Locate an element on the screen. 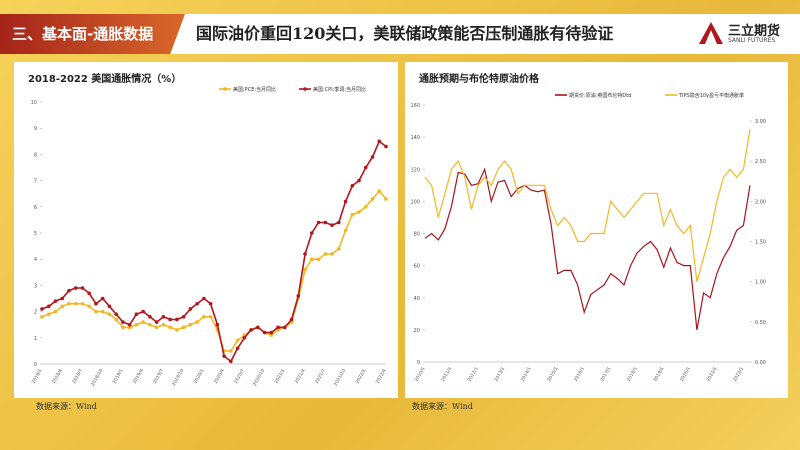 This screenshot has width=800, height=450. section-label: 三、基本面-通胀数据 is located at coordinates (92, 34).